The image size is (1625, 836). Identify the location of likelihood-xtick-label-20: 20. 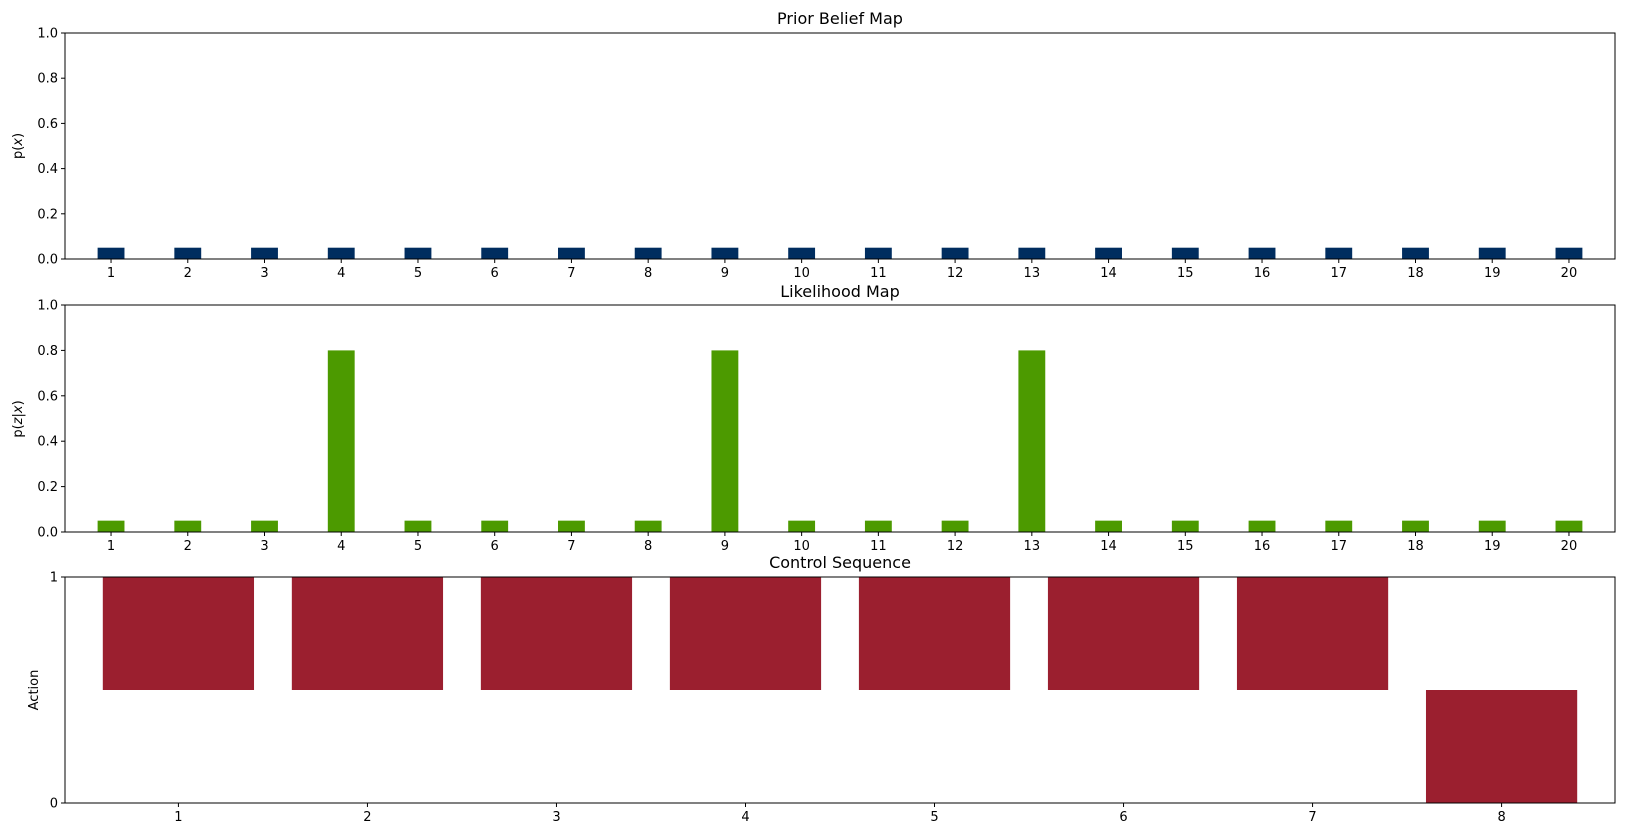
(1569, 546).